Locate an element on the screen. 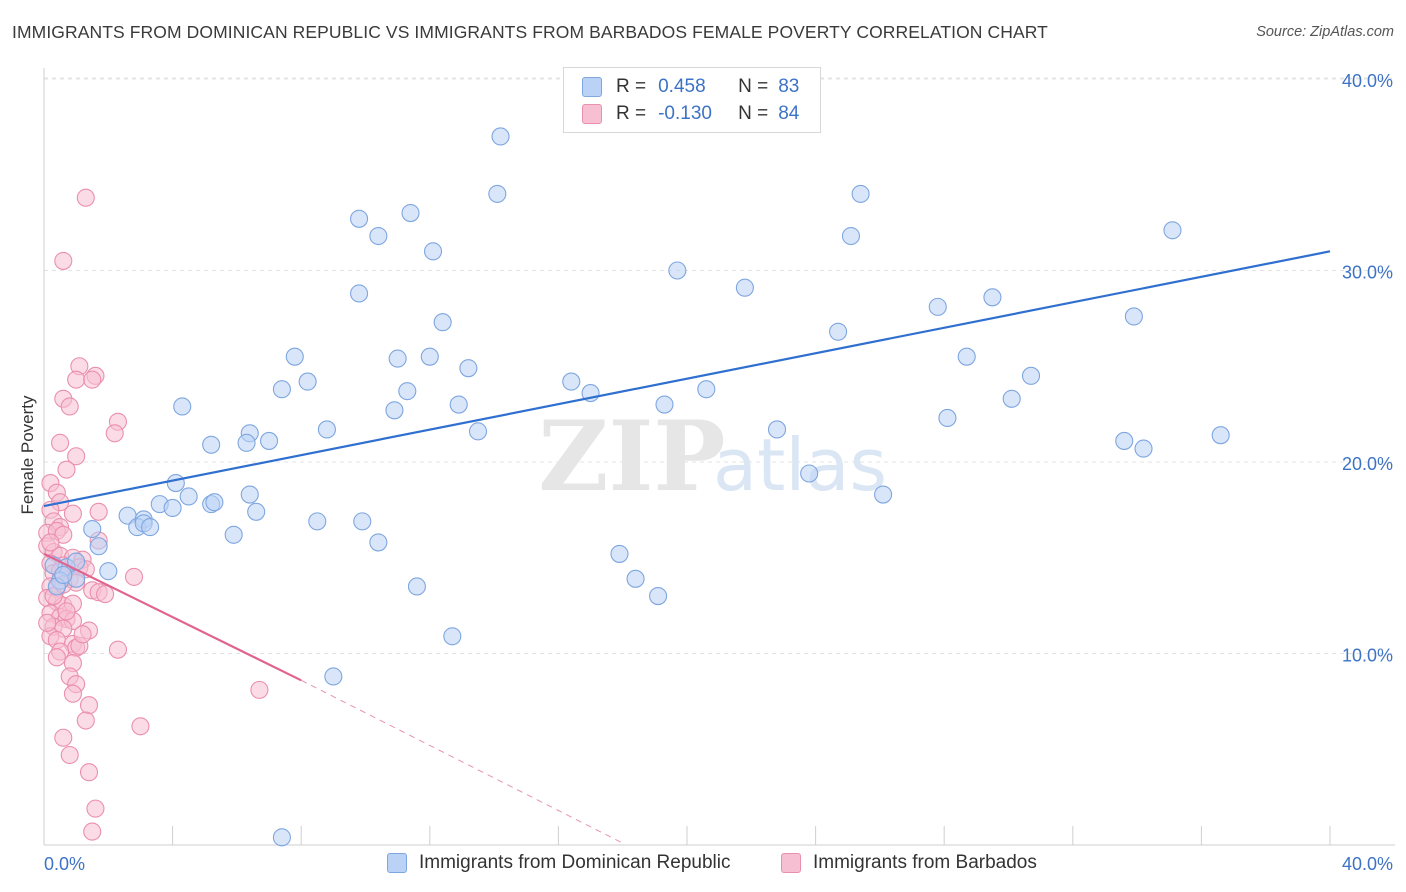  x-tick-label-max: 40.0% is located at coordinates (1367, 864).